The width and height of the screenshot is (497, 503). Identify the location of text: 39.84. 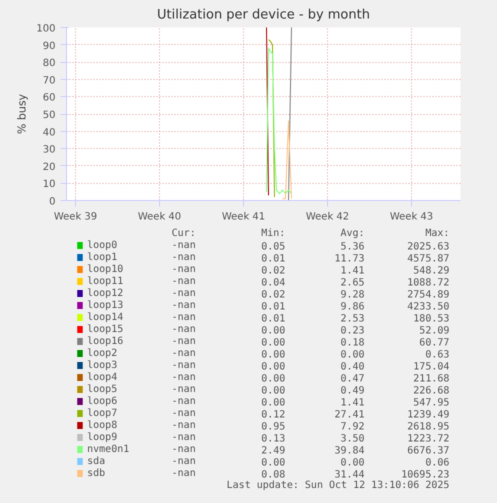
(349, 451).